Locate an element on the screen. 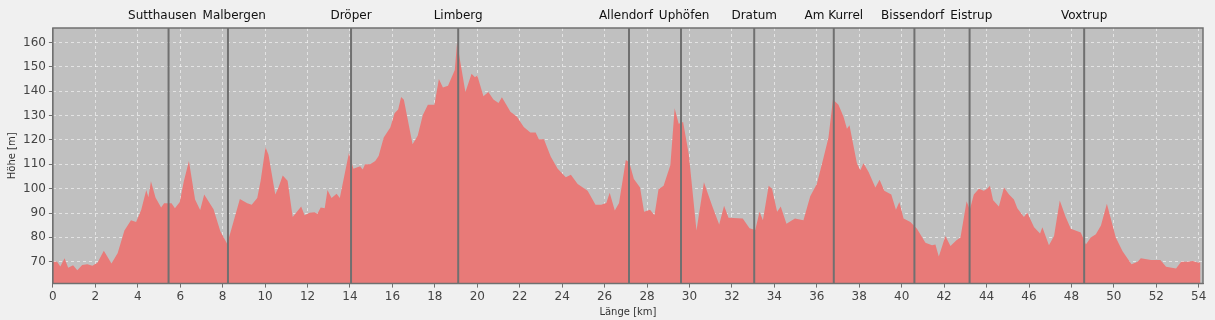 This screenshot has height=320, width=1215. x-tick-label: 14 is located at coordinates (350, 295).